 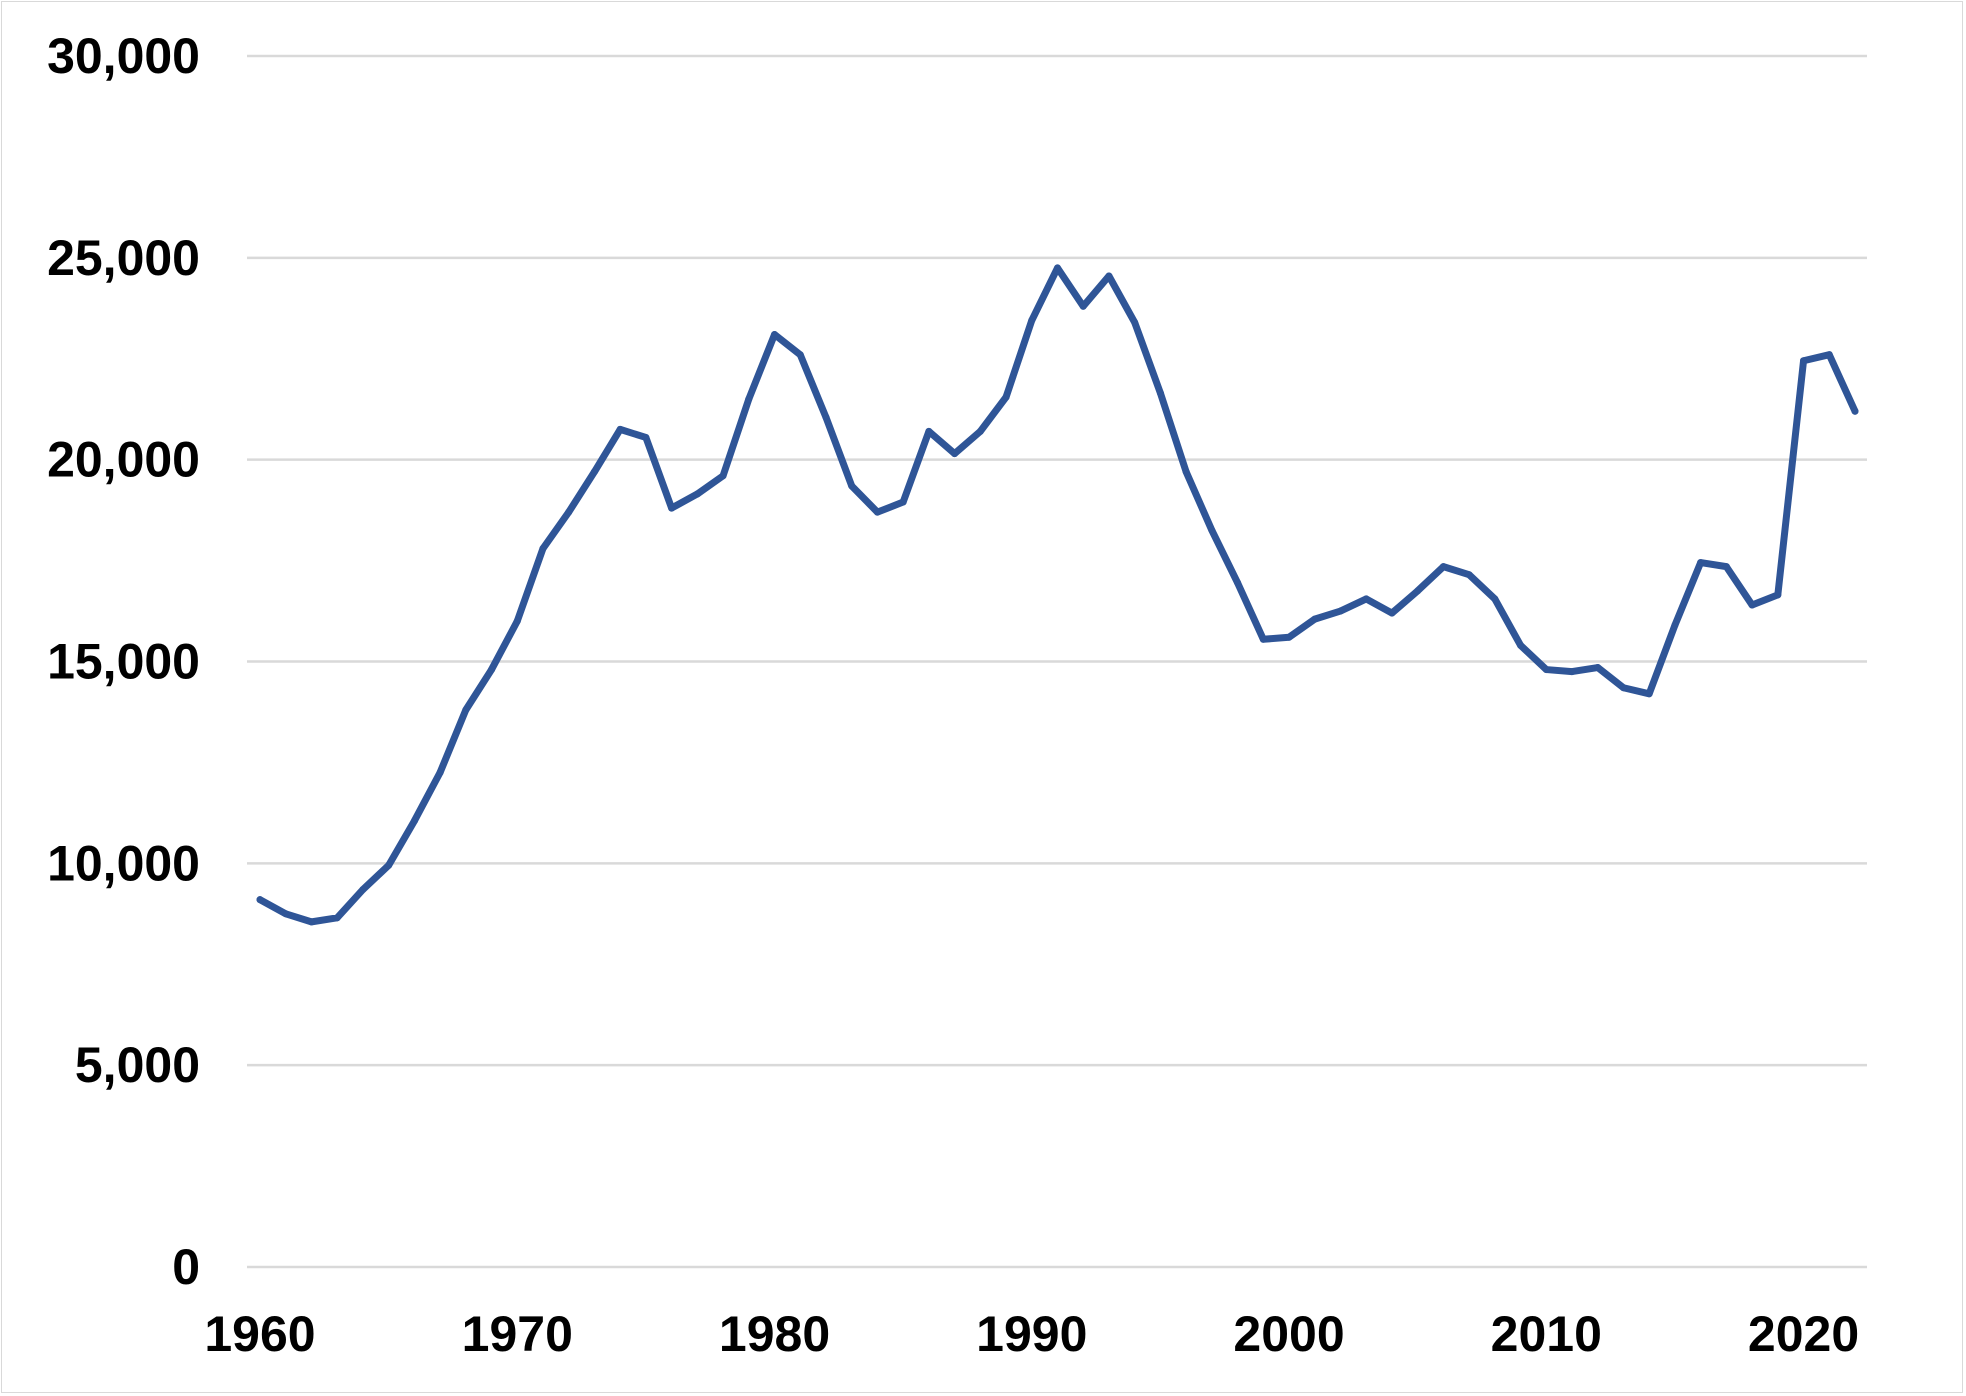 What do you see at coordinates (123, 460) in the screenshot?
I see `y-tick-label: 20,000` at bounding box center [123, 460].